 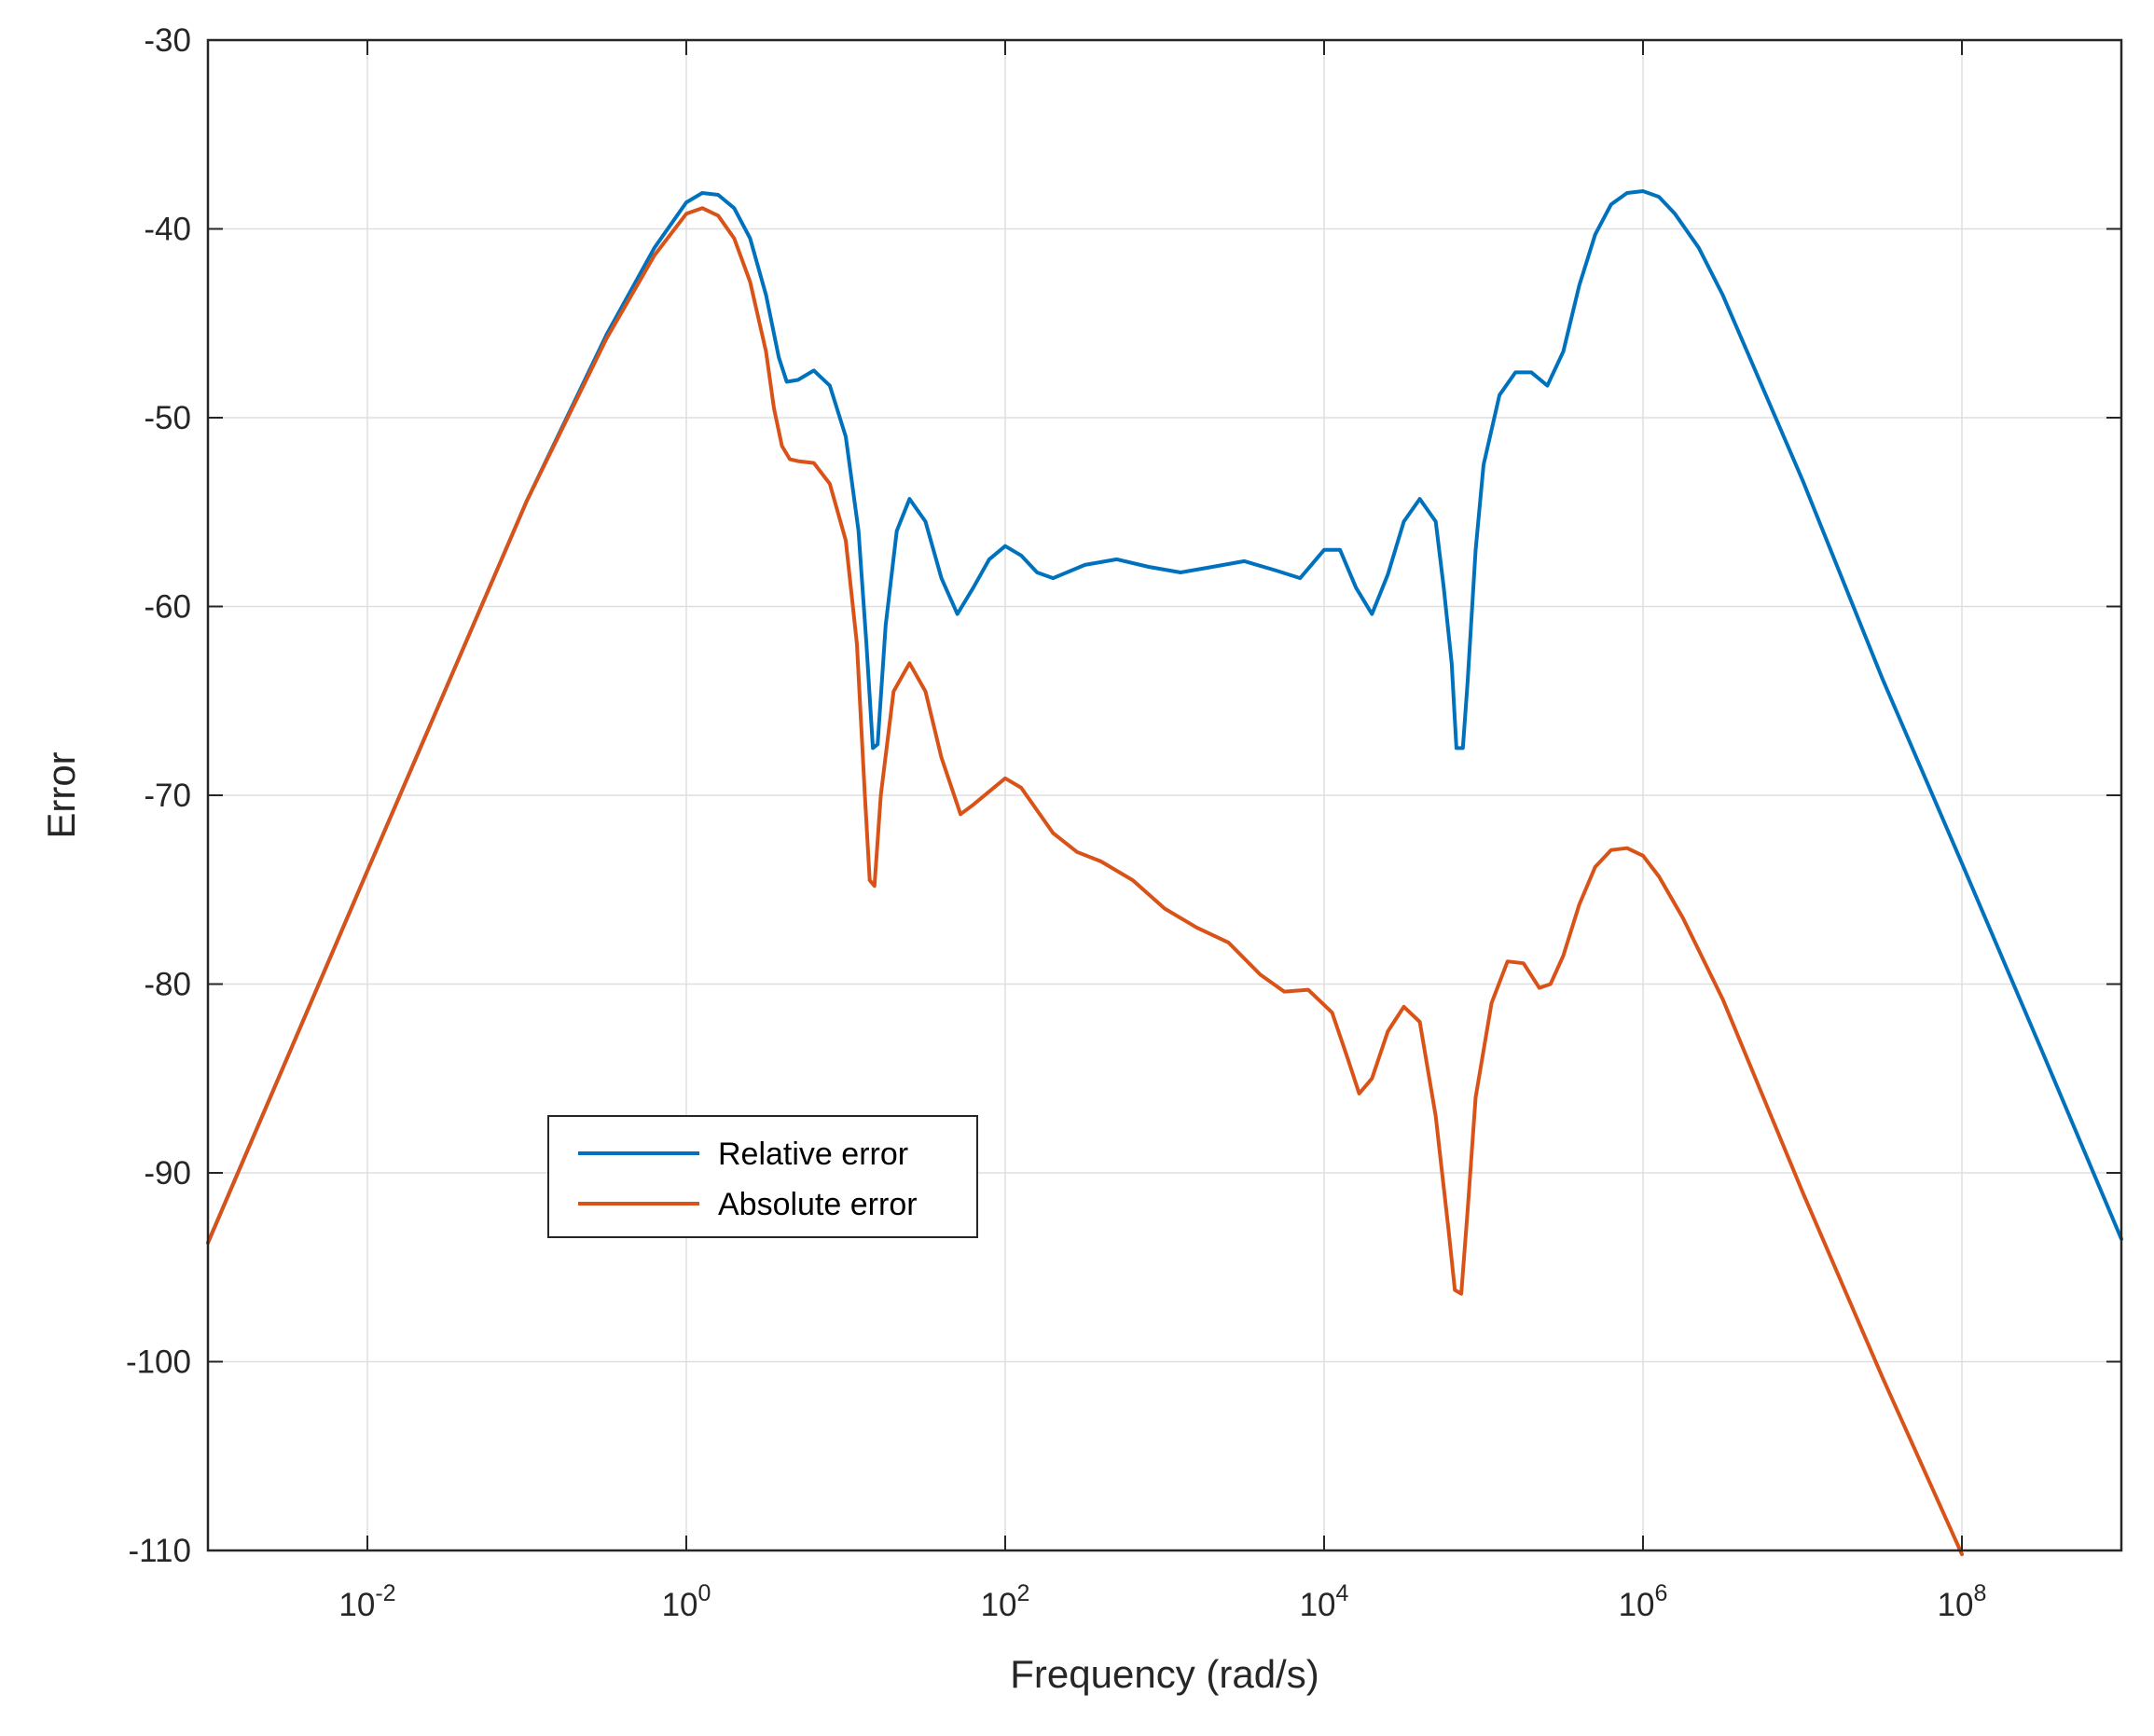 What do you see at coordinates (1980, 1593) in the screenshot?
I see `x-tick-exponent: 8` at bounding box center [1980, 1593].